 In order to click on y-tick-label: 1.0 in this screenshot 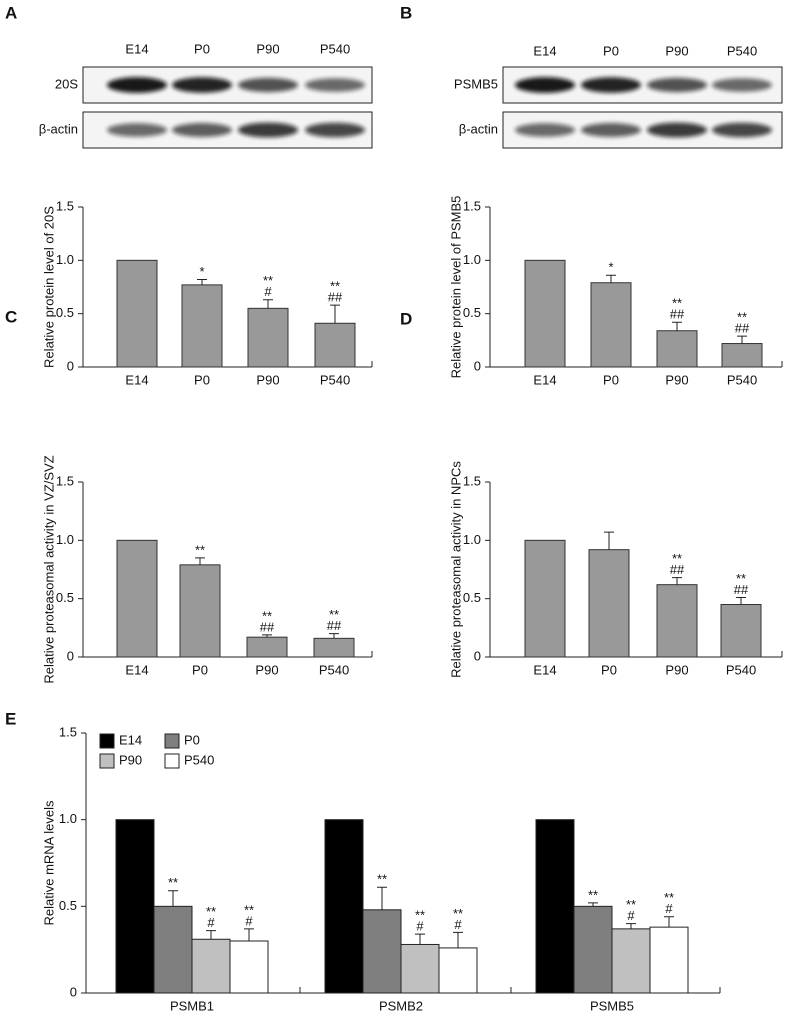, I will do `click(472, 259)`.